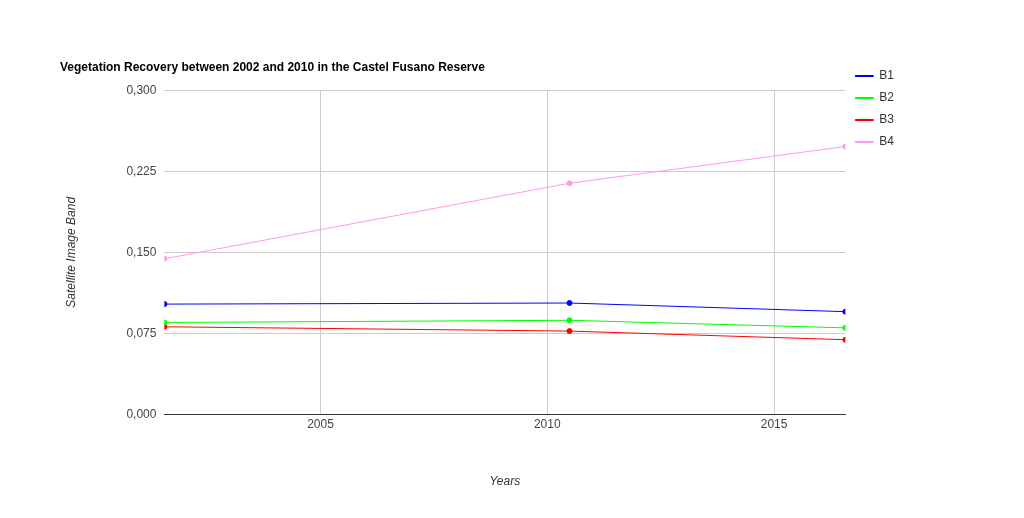  Describe the element at coordinates (774, 423) in the screenshot. I see `x-tick-label: 2015` at that location.